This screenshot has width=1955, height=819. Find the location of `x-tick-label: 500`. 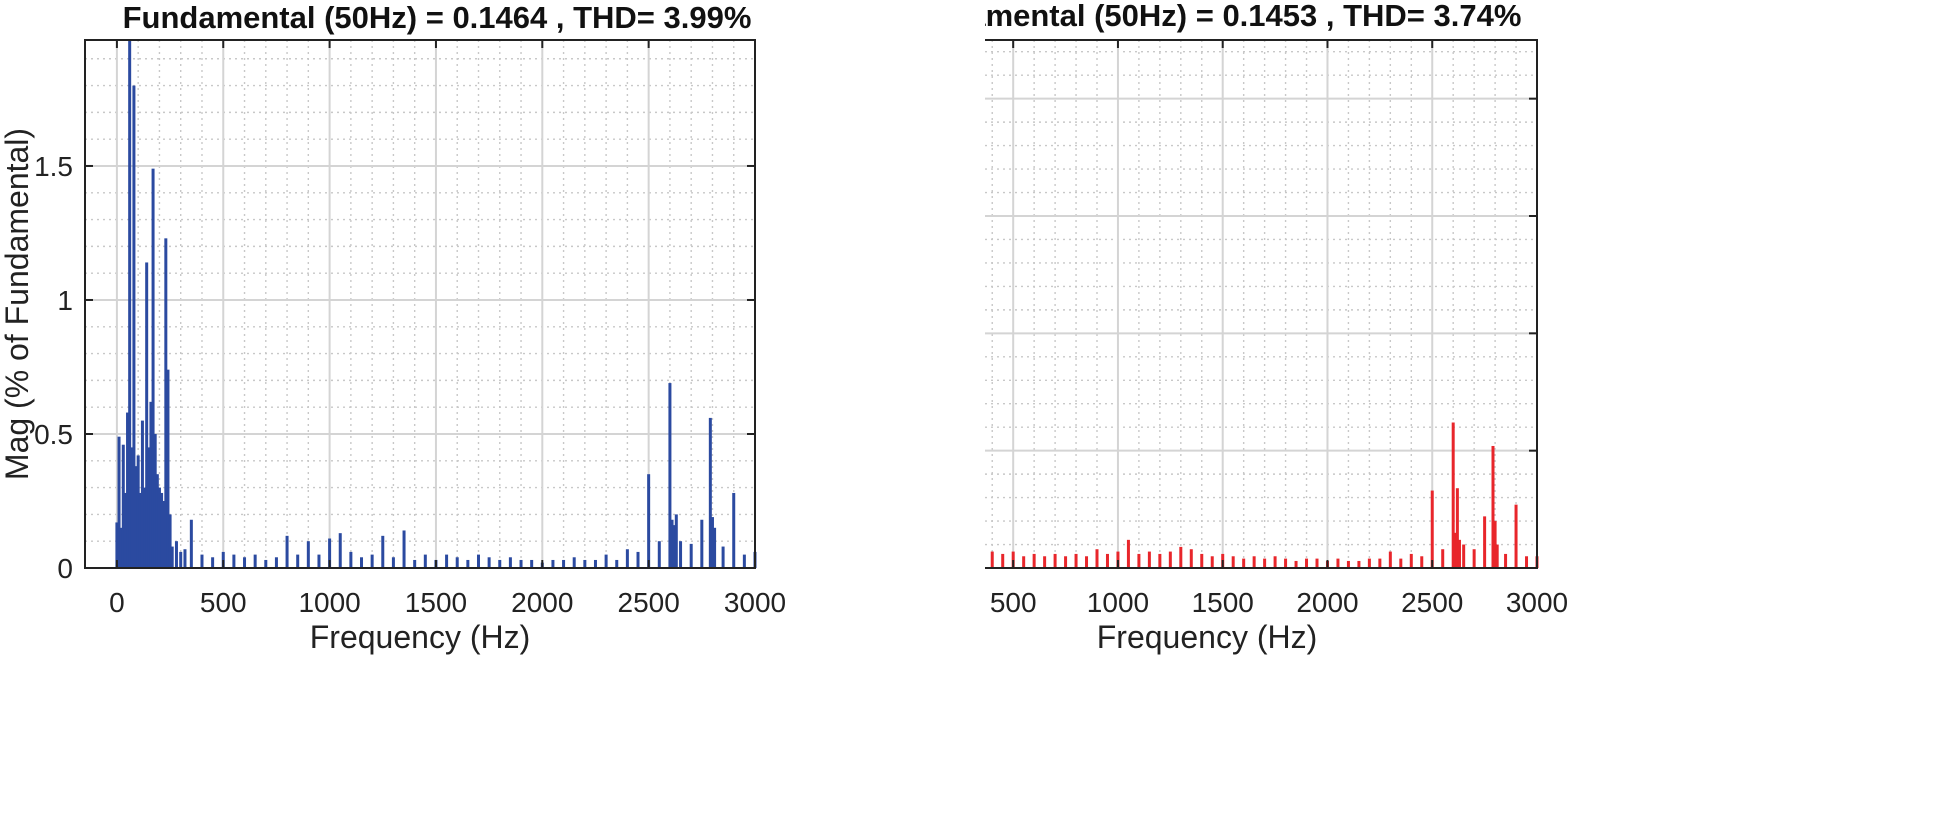

x-tick-label: 500 is located at coordinates (223, 602).